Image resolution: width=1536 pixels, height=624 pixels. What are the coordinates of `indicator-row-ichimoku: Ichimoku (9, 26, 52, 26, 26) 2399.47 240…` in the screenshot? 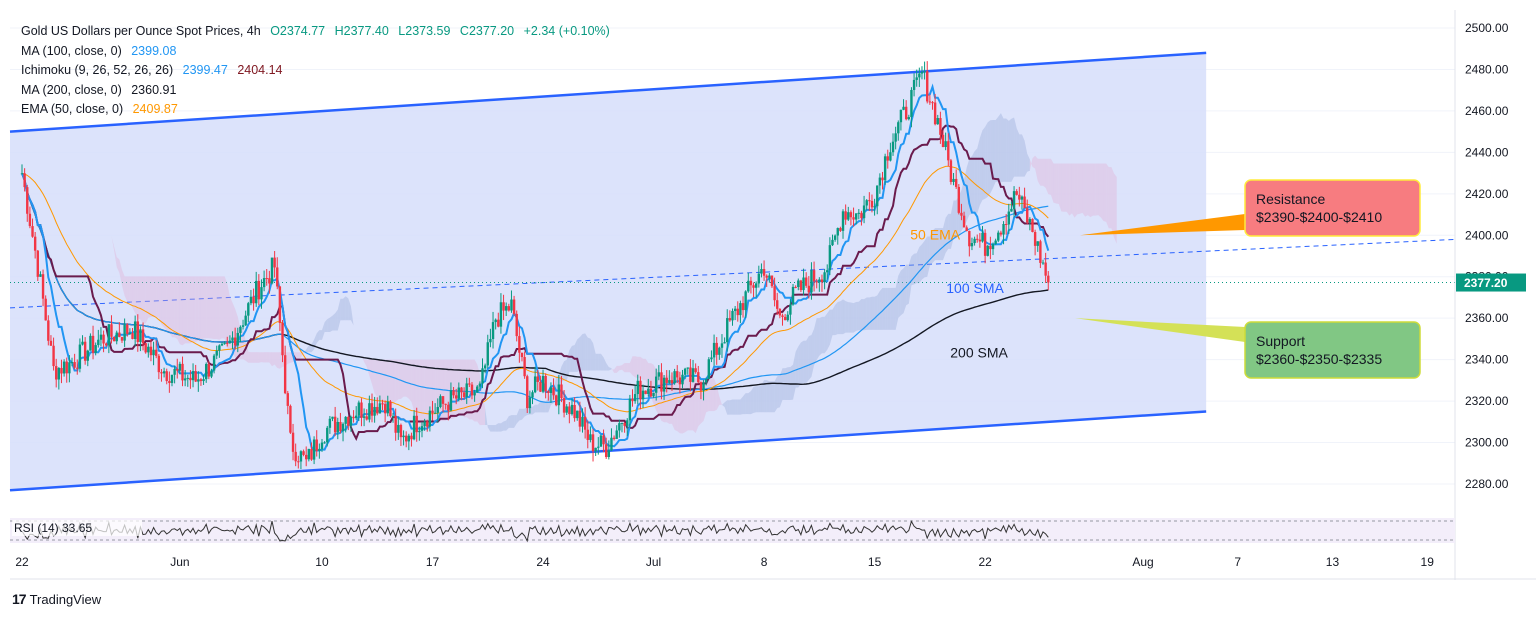 It's located at (315, 71).